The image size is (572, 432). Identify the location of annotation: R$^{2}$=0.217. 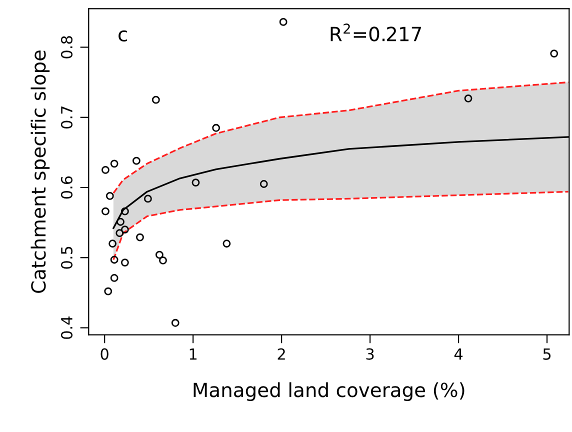
(376, 33).